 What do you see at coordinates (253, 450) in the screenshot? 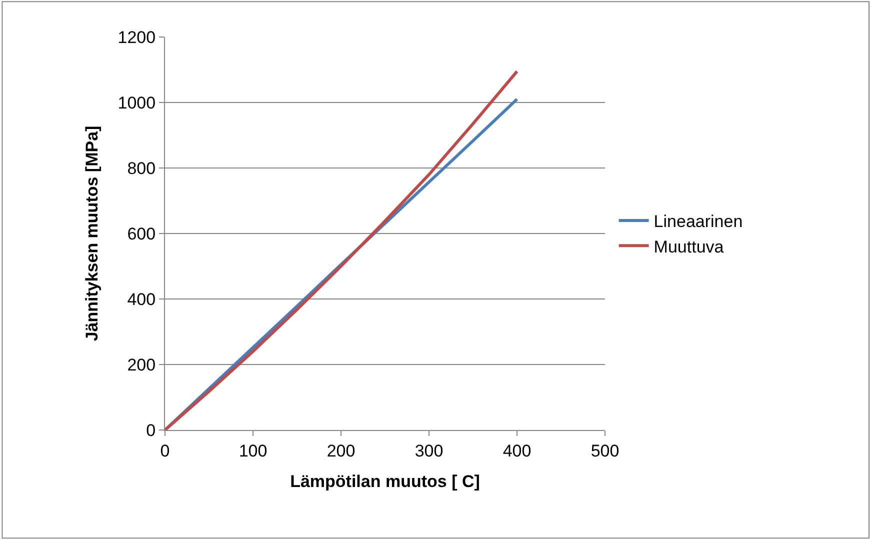
I see `x-tick-label: 100` at bounding box center [253, 450].